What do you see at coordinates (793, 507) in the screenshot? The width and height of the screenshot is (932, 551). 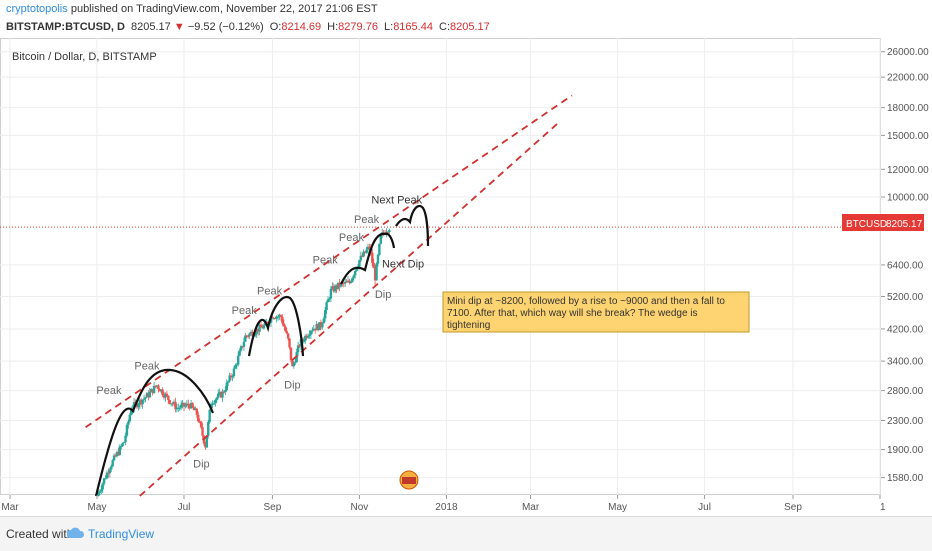 I see `x-tick-label: Sep` at bounding box center [793, 507].